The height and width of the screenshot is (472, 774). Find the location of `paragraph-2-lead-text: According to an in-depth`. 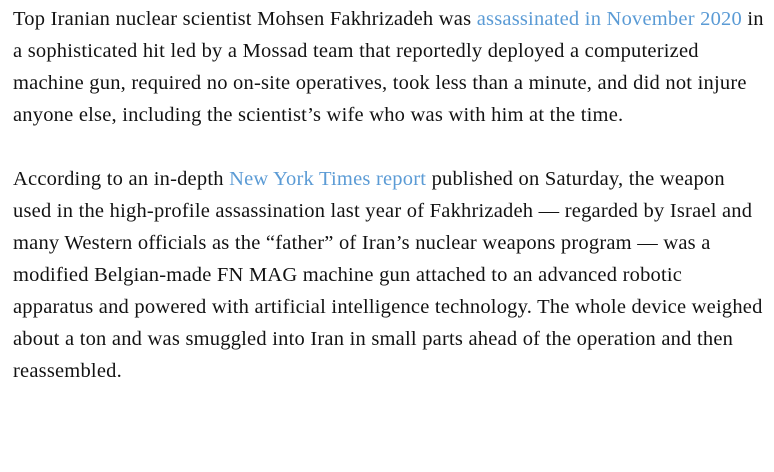

paragraph-2-lead-text: According to an in-depth is located at coordinates (121, 179).